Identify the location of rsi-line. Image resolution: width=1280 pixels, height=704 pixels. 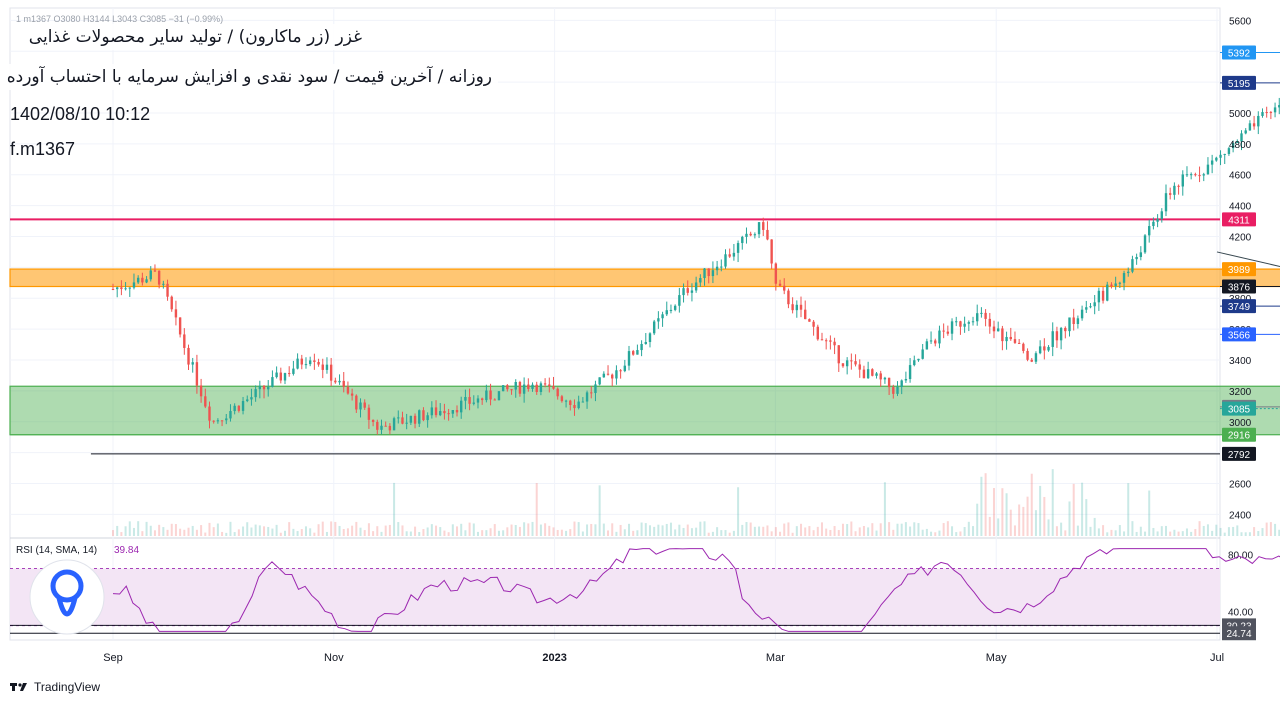
(696, 590).